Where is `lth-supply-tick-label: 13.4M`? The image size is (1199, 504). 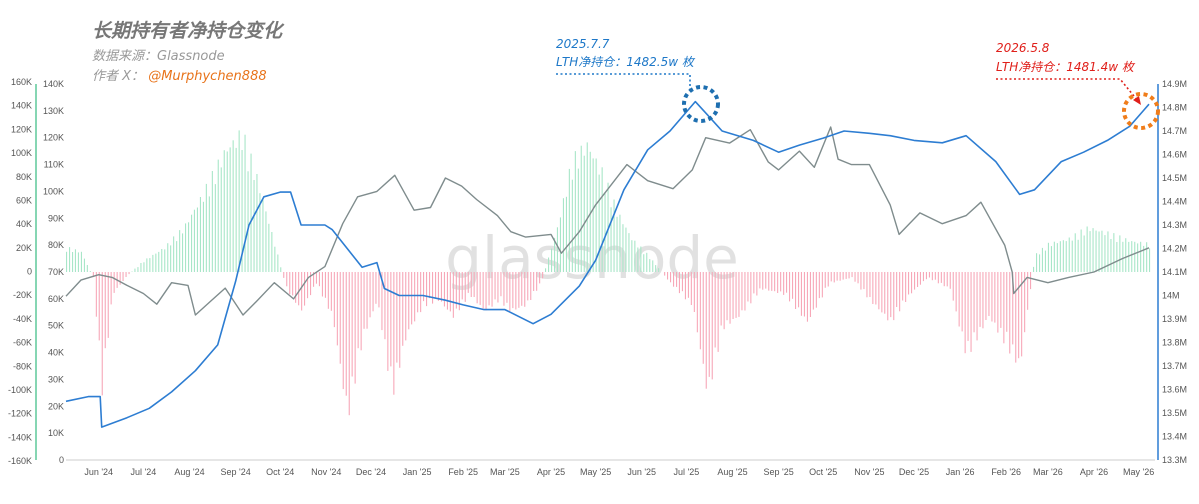
lth-supply-tick-label: 13.4M is located at coordinates (1174, 437).